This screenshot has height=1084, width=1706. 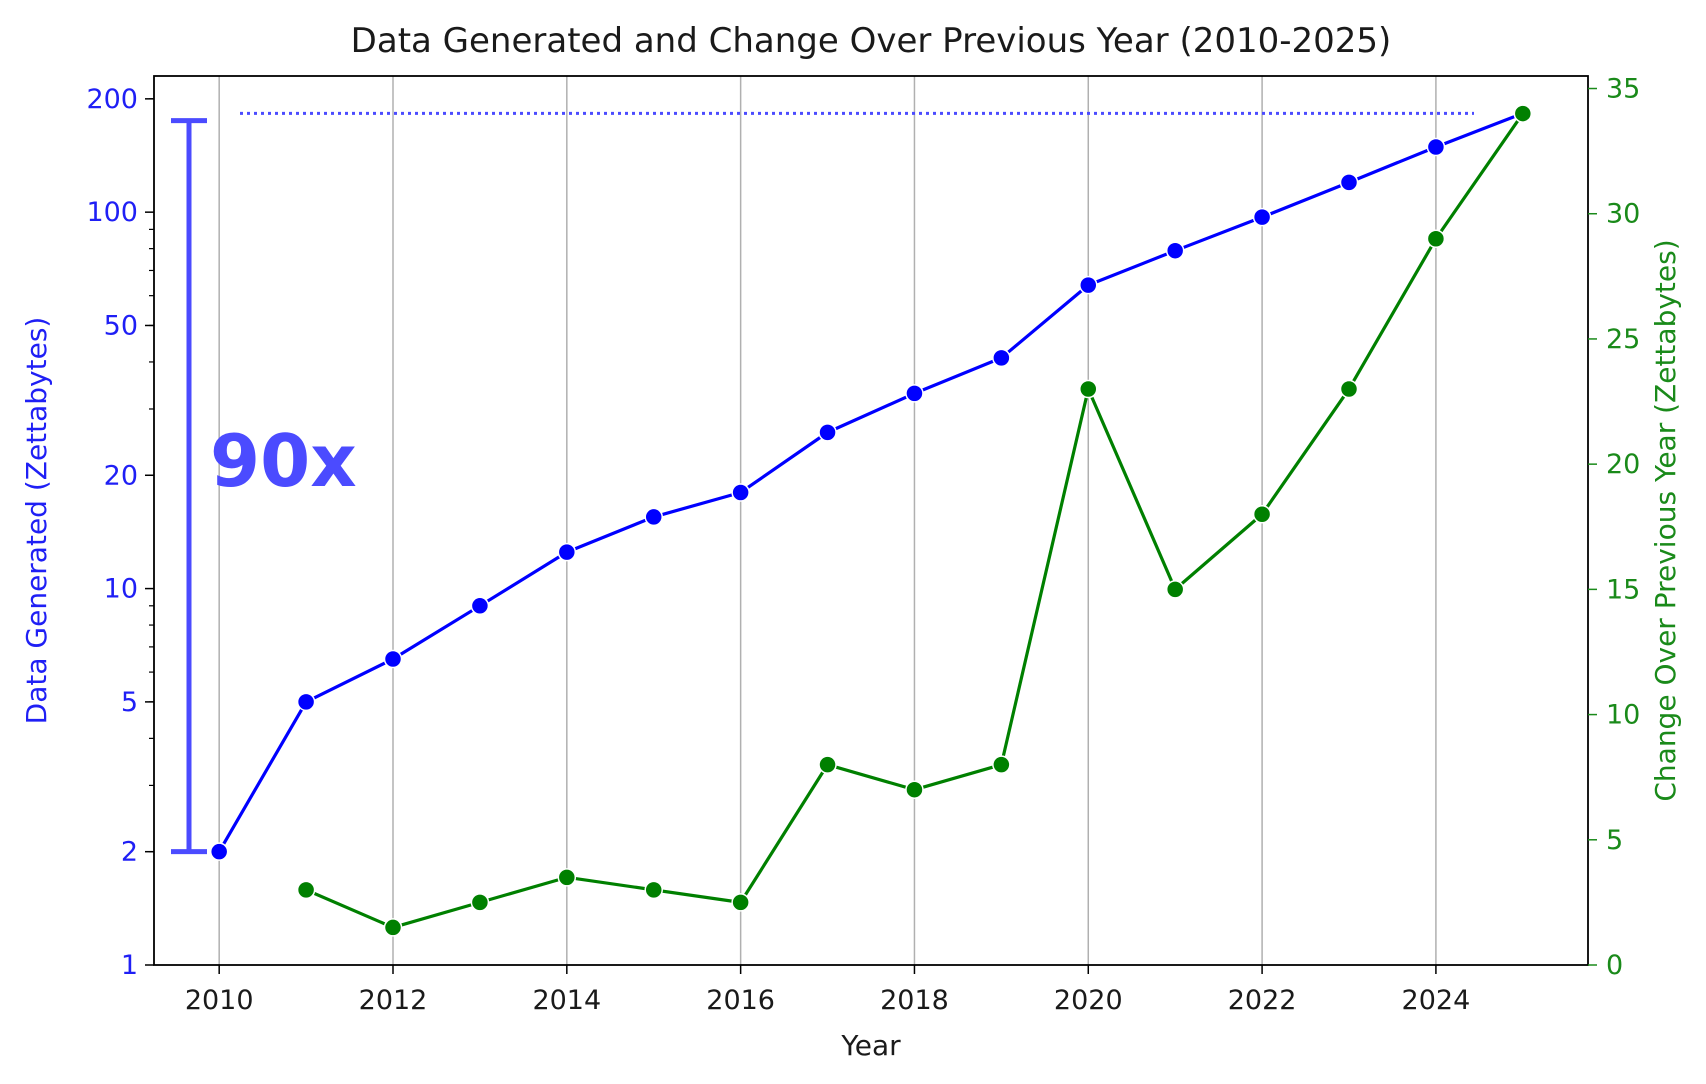 What do you see at coordinates (112, 212) in the screenshot?
I see `y-left-tick-label: 100` at bounding box center [112, 212].